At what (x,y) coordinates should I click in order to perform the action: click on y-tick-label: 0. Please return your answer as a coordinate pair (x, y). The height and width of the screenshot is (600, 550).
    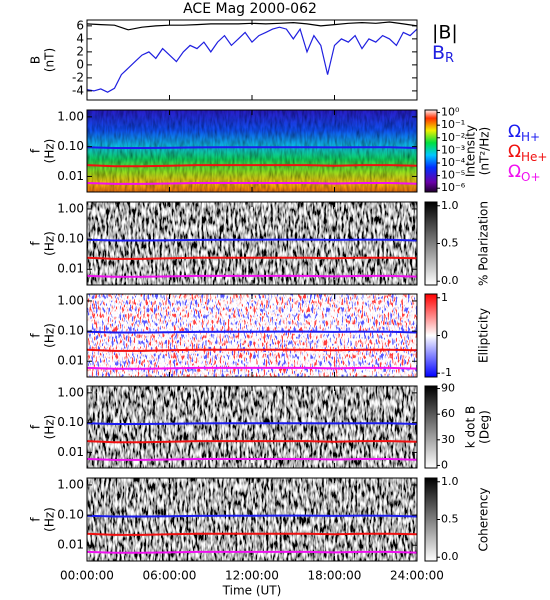
    Looking at the image, I should click on (80, 64).